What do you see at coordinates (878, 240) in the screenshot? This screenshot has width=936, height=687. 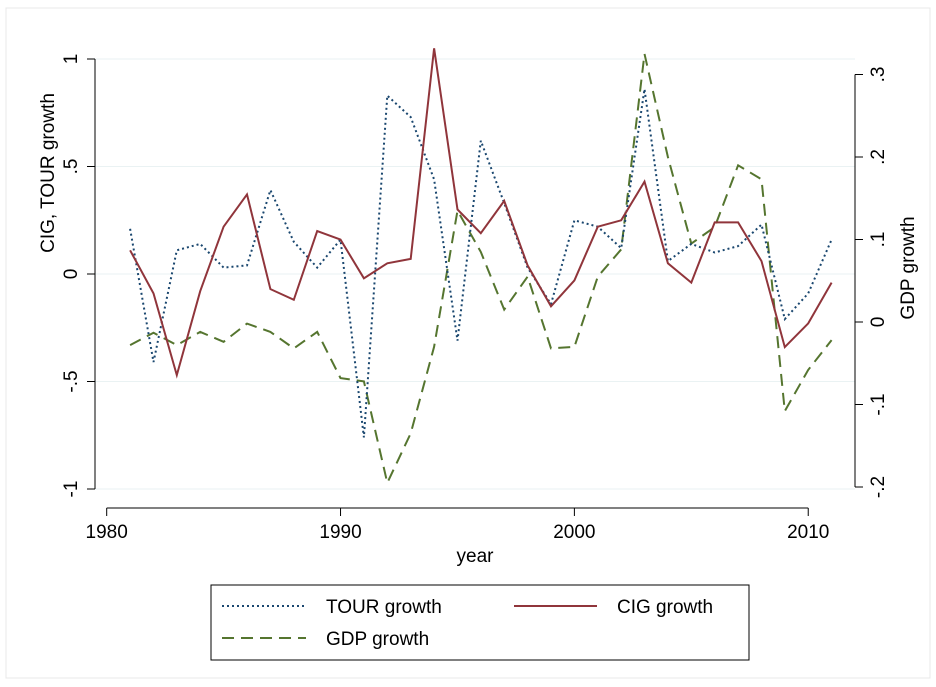 I see `y-right-tick-label: .1` at bounding box center [878, 240].